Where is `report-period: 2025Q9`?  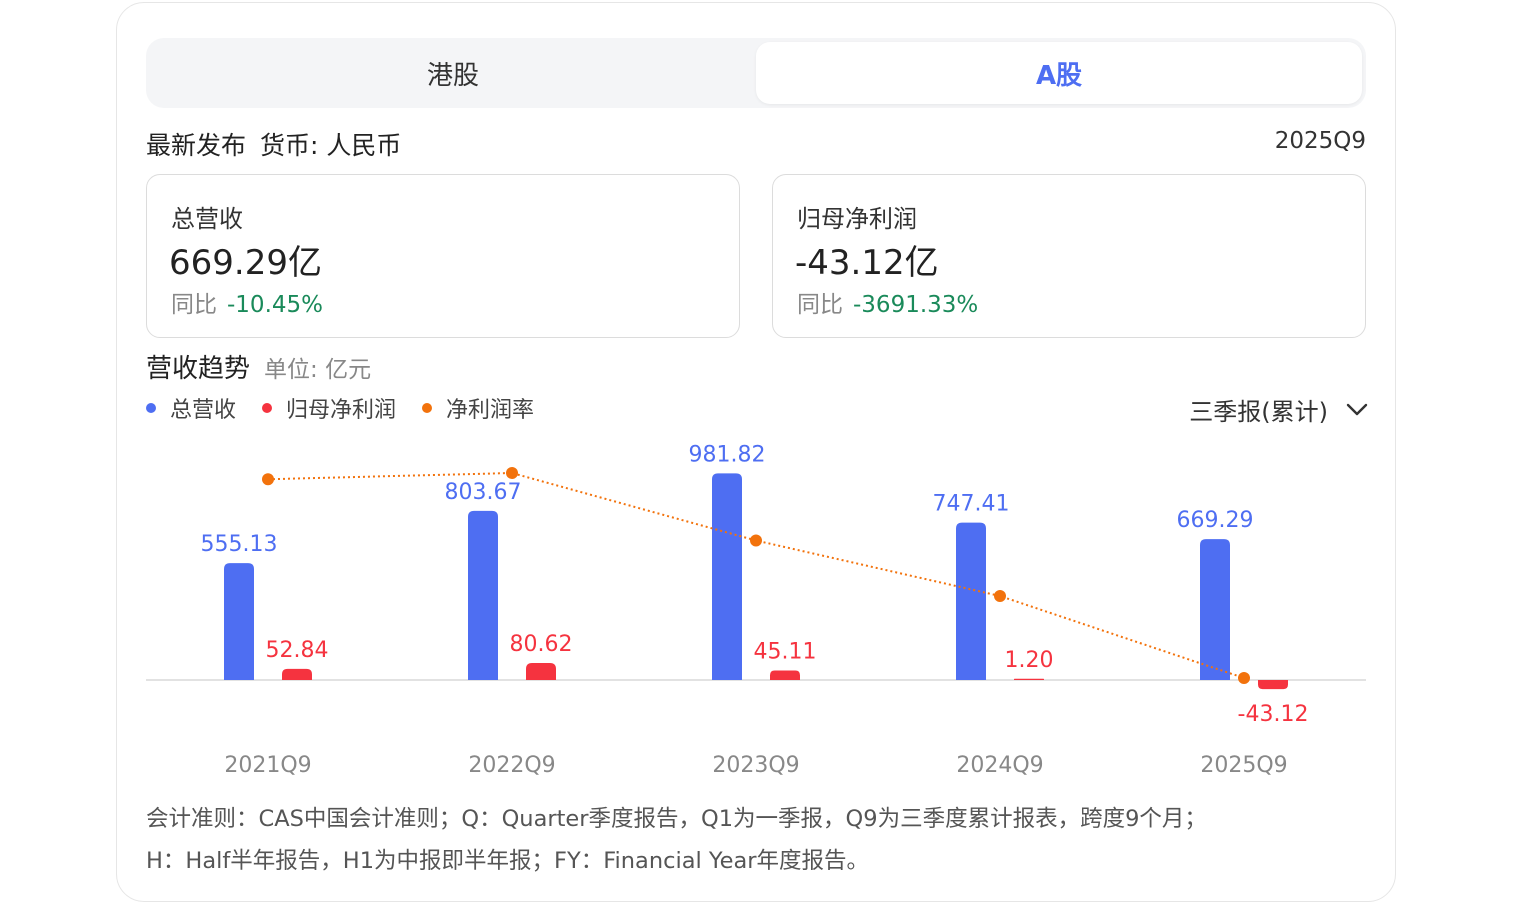 report-period: 2025Q9 is located at coordinates (1320, 141).